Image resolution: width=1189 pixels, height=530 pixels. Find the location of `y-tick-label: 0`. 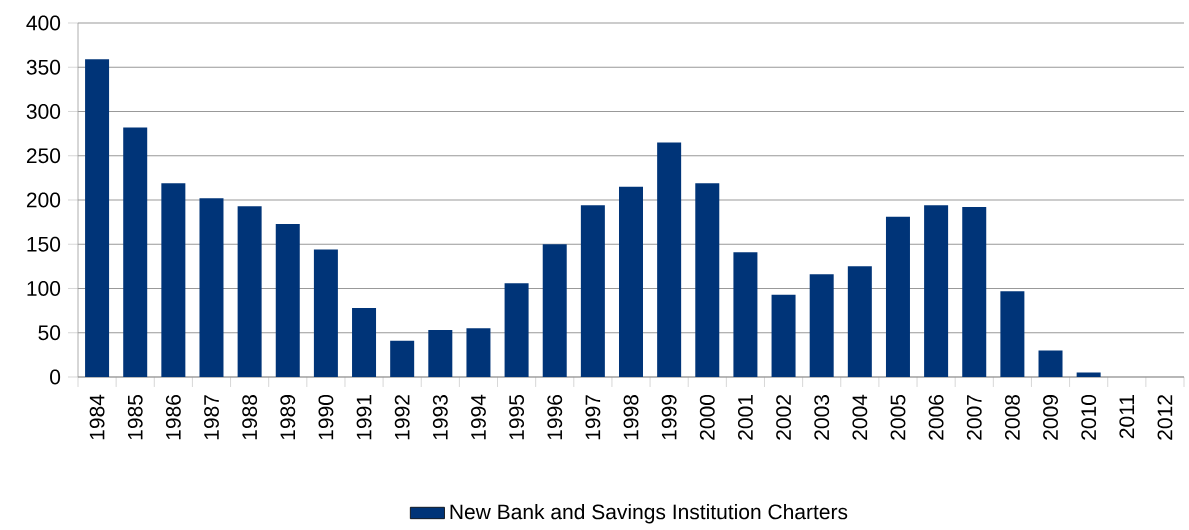

y-tick-label: 0 is located at coordinates (55, 377).